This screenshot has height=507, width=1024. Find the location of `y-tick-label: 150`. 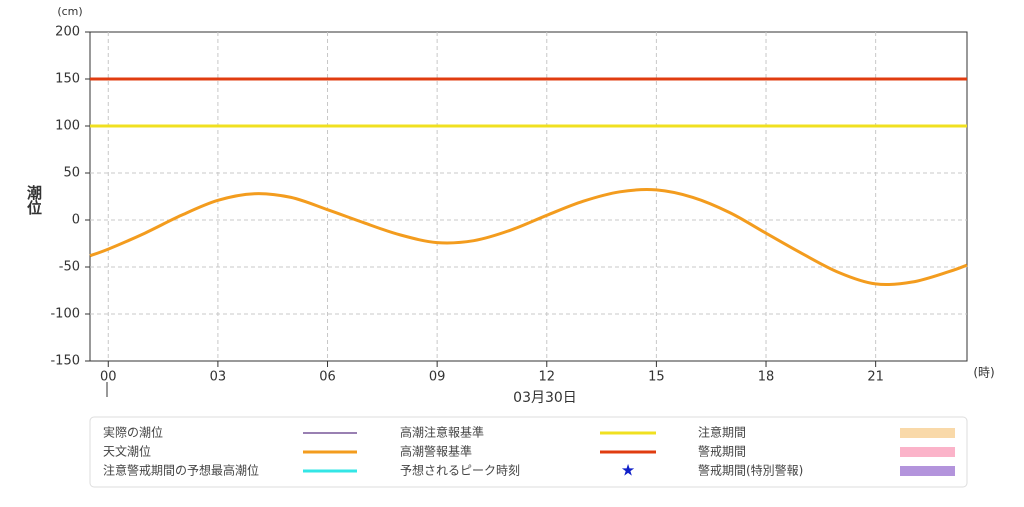

y-tick-label: 150 is located at coordinates (67, 79).